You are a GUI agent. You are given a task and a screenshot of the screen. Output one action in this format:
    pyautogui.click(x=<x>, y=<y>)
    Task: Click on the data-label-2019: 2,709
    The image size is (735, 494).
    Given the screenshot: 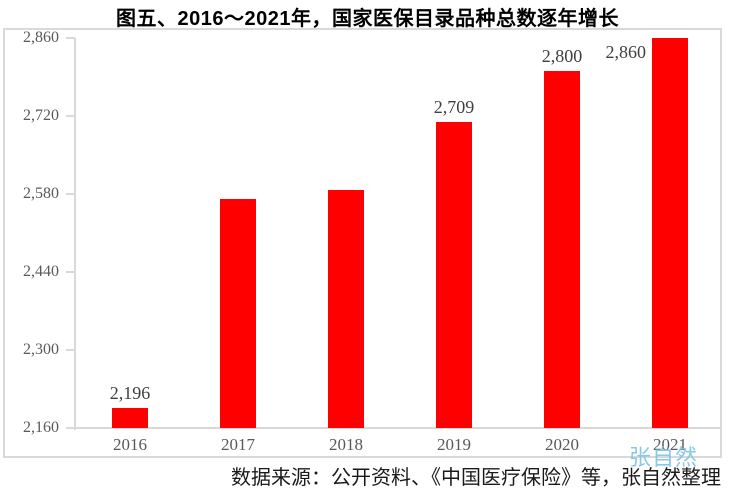 What is the action you would take?
    pyautogui.click(x=454, y=107)
    